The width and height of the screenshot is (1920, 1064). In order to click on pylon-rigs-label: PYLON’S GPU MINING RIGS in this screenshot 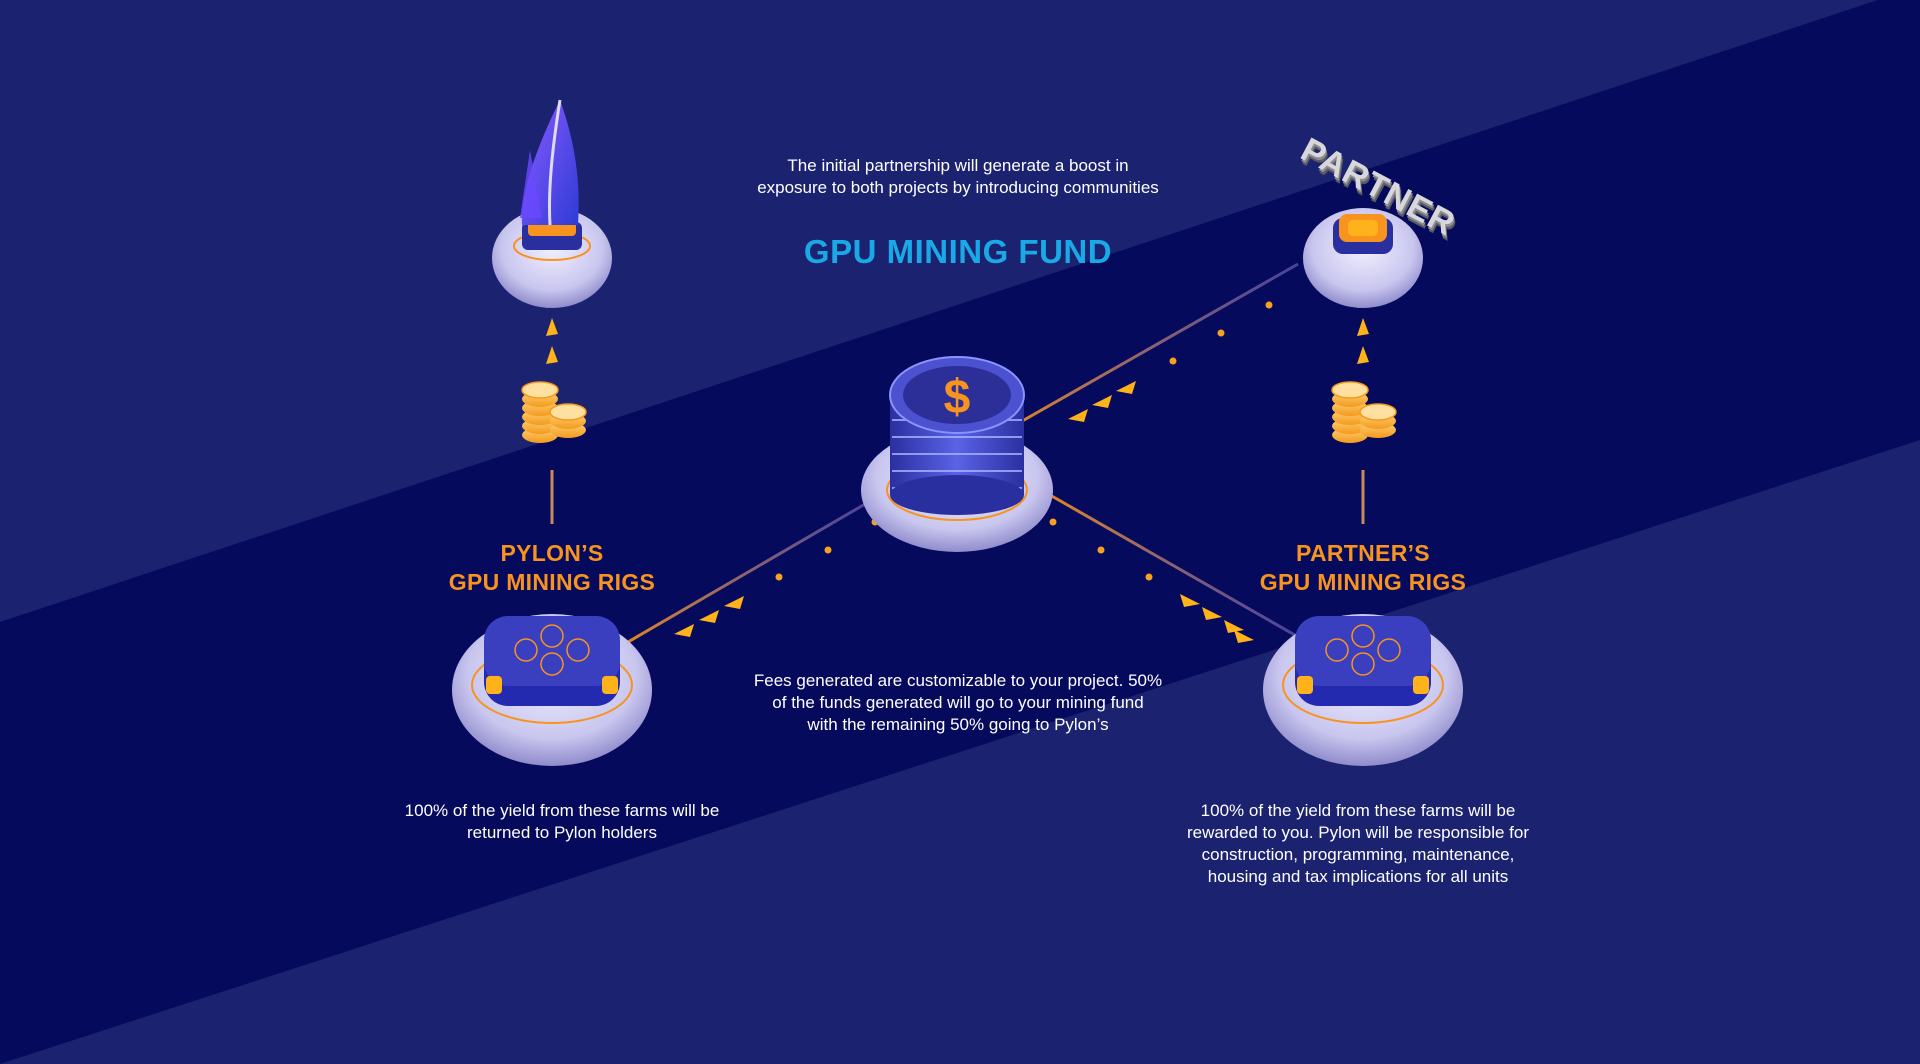, I will do `click(552, 568)`.